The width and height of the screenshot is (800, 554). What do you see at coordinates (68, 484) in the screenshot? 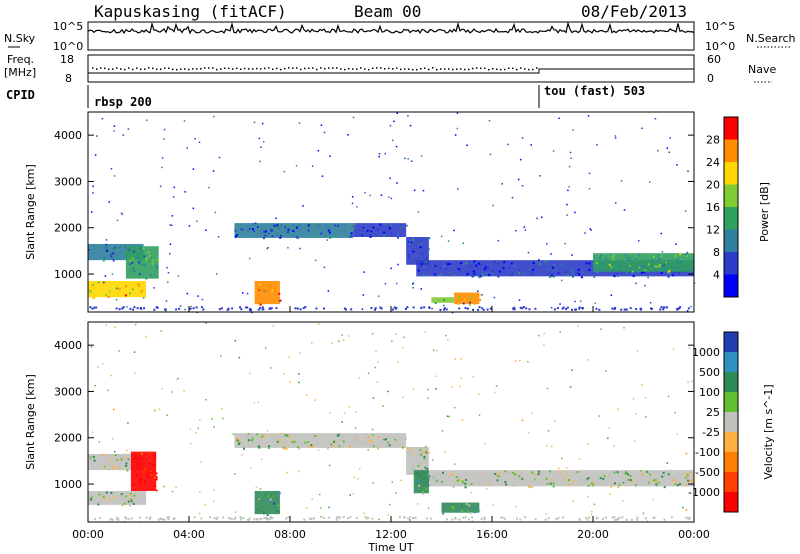
I see `y-tick-label: 1000` at bounding box center [68, 484].